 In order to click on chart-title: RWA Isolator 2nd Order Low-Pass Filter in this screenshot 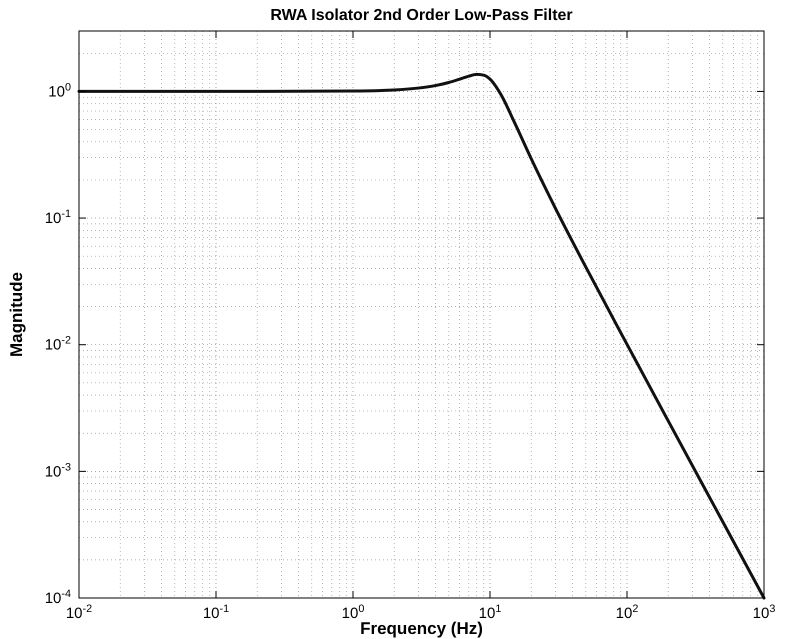, I will do `click(421, 15)`.